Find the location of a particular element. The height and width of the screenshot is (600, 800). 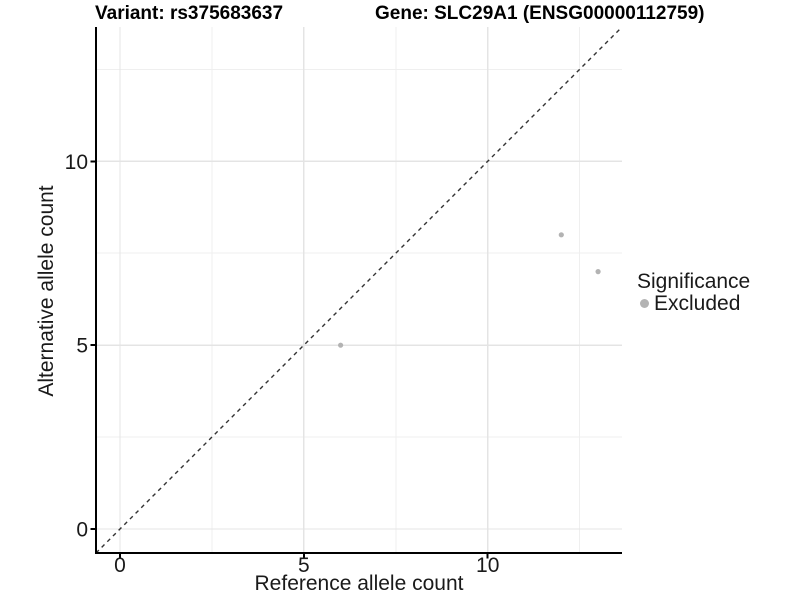

y-axis-title: Alternative allele count is located at coordinates (46, 291).